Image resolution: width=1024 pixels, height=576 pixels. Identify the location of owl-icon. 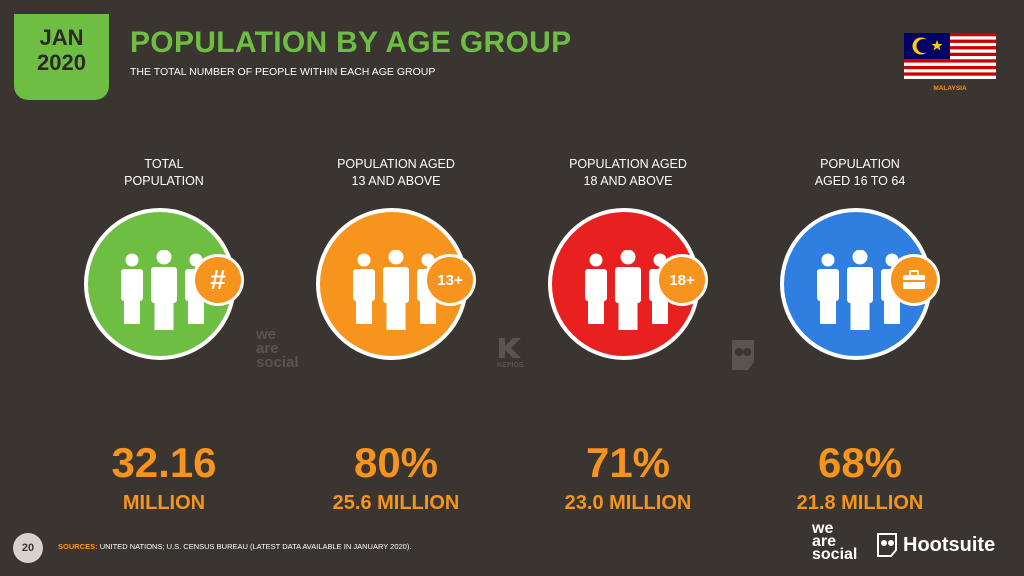
(743, 355).